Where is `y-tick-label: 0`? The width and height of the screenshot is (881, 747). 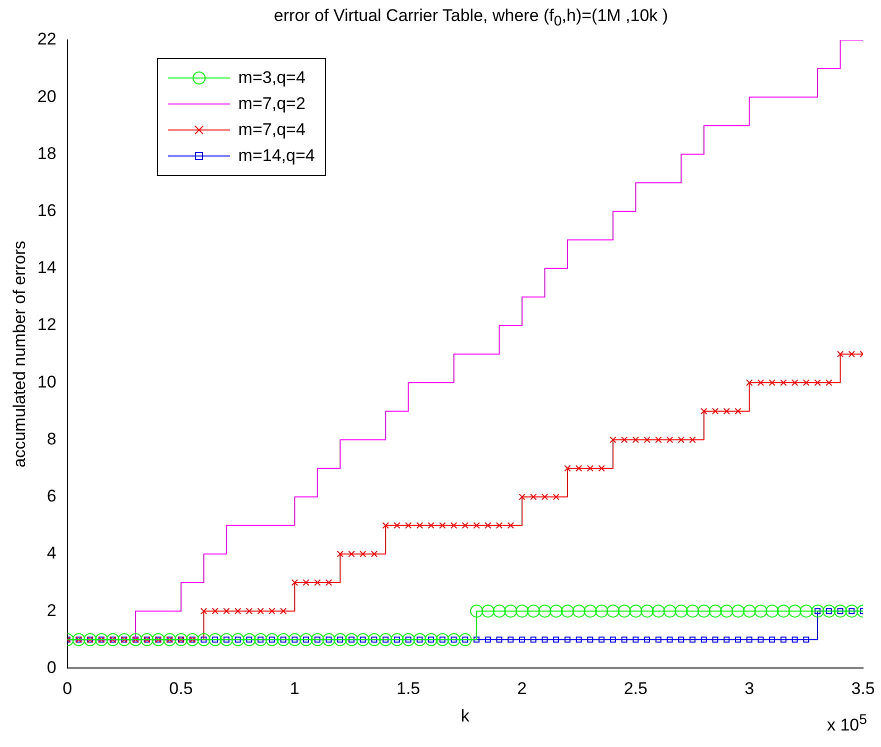
y-tick-label: 0 is located at coordinates (51, 667).